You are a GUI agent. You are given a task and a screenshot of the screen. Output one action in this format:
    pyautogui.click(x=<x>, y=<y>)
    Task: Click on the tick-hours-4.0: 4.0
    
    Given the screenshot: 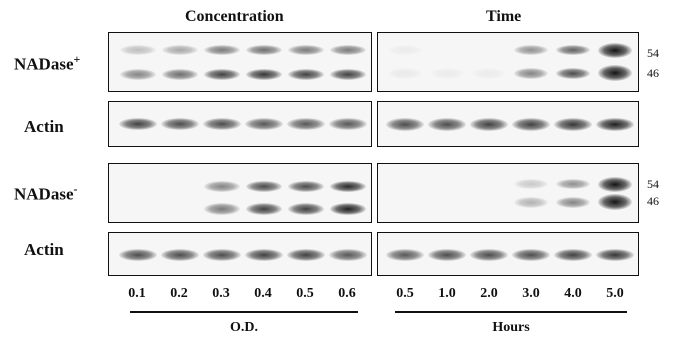 What is the action you would take?
    pyautogui.click(x=573, y=293)
    